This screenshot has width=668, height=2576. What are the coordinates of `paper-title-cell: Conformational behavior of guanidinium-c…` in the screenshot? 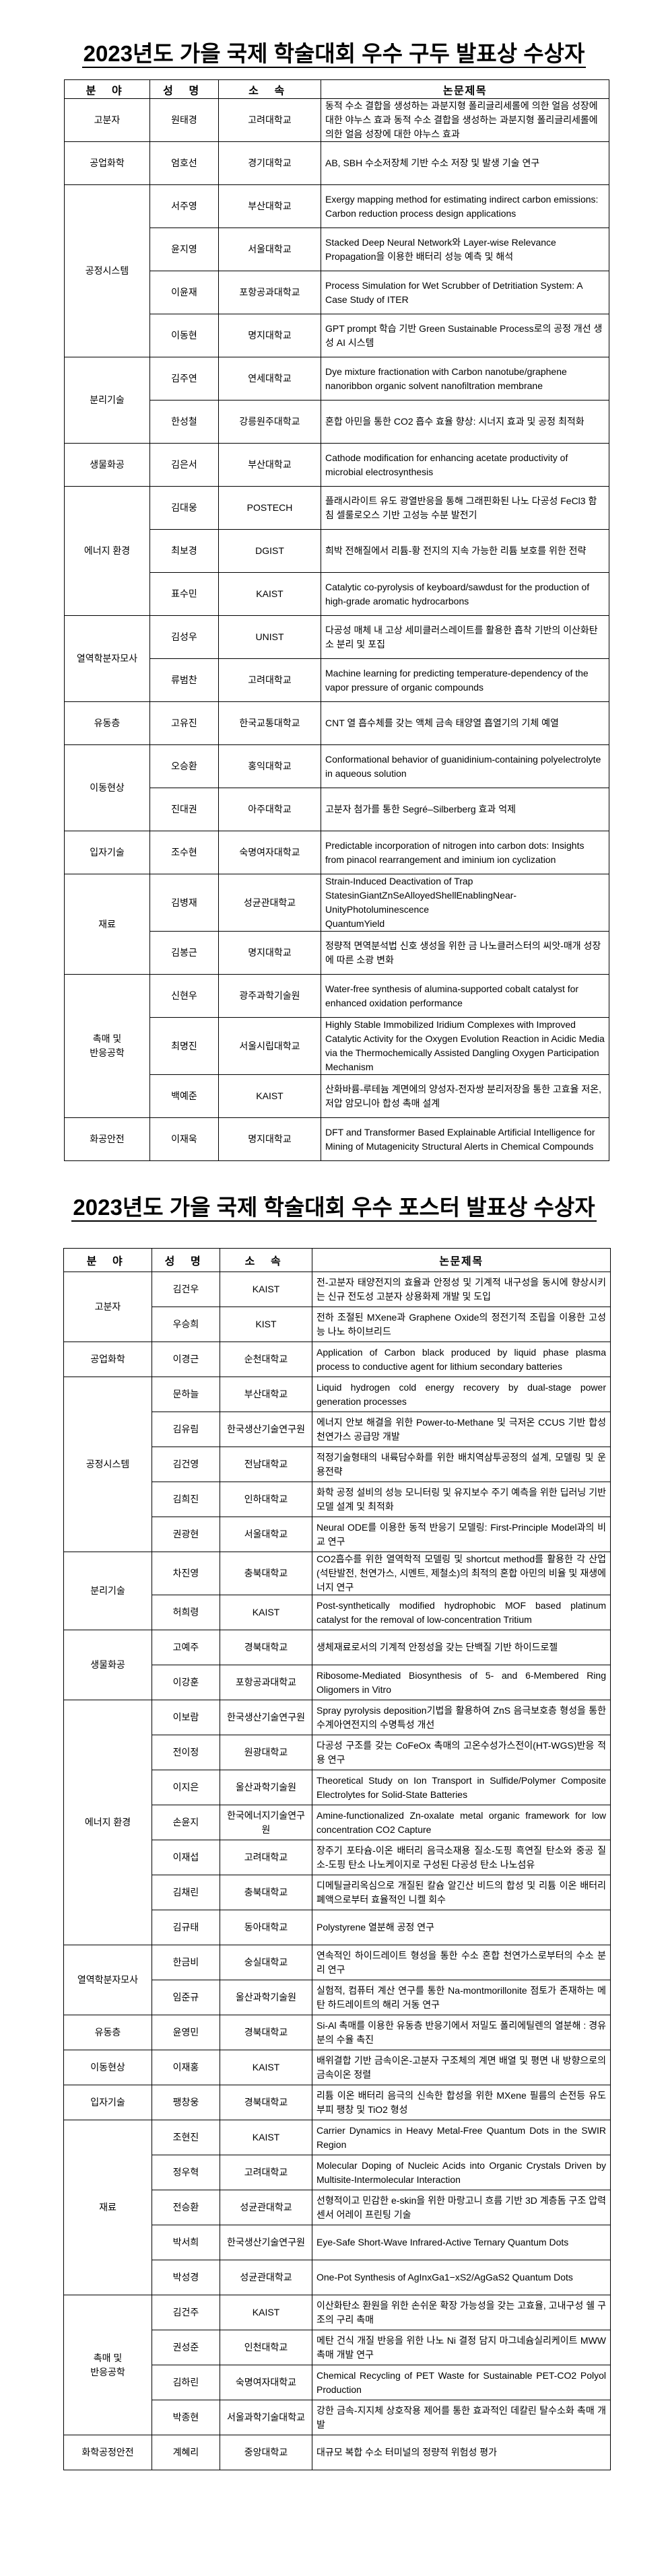 It's located at (465, 766).